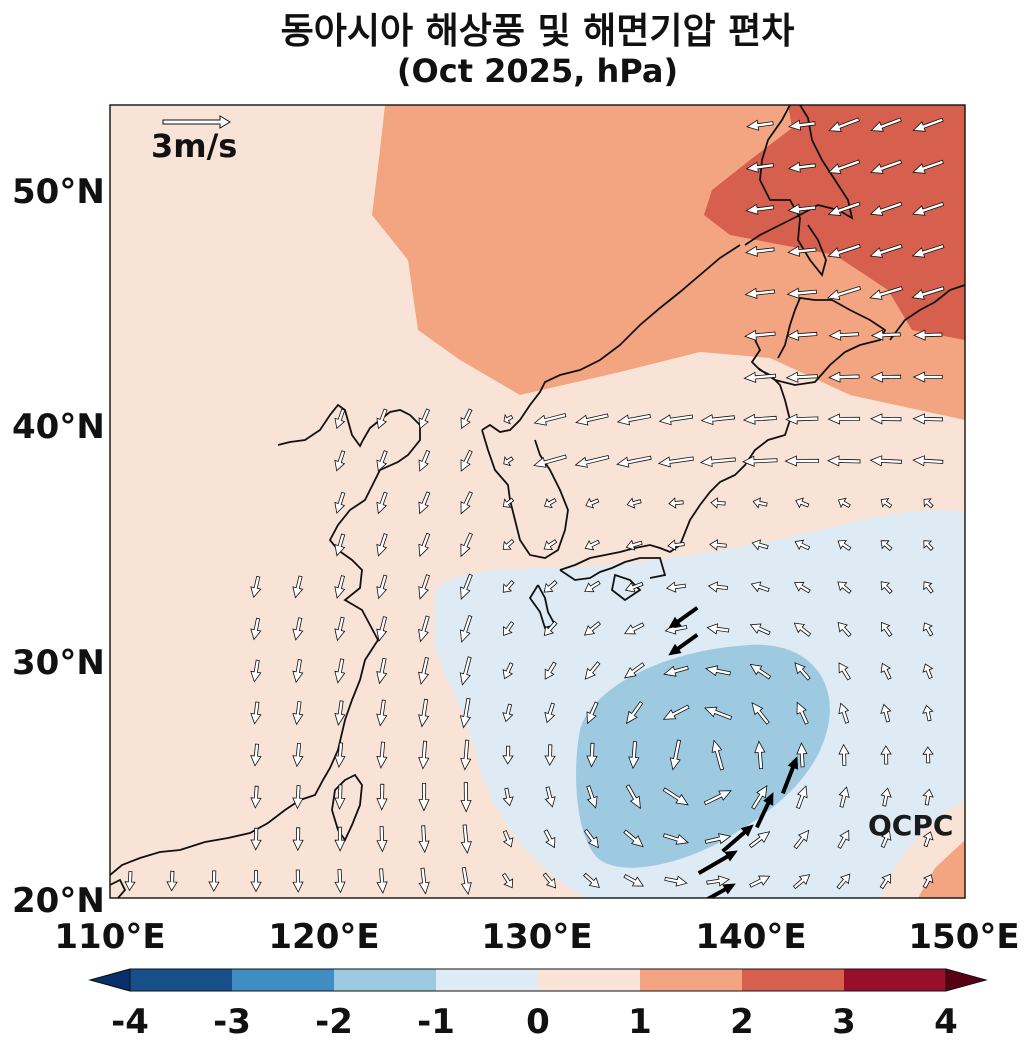 The height and width of the screenshot is (1051, 1025). Describe the element at coordinates (946, 1022) in the screenshot. I see `colorbar-tick-label: 4` at that location.